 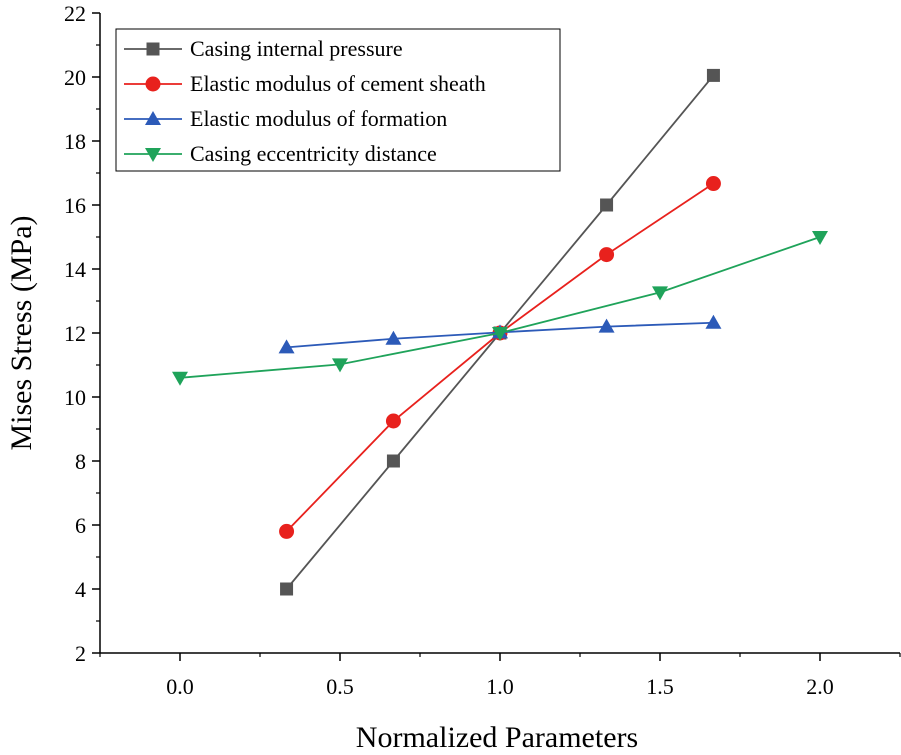 I want to click on legend-entry: Elastic modulus of cement sheath, so click(x=305, y=83).